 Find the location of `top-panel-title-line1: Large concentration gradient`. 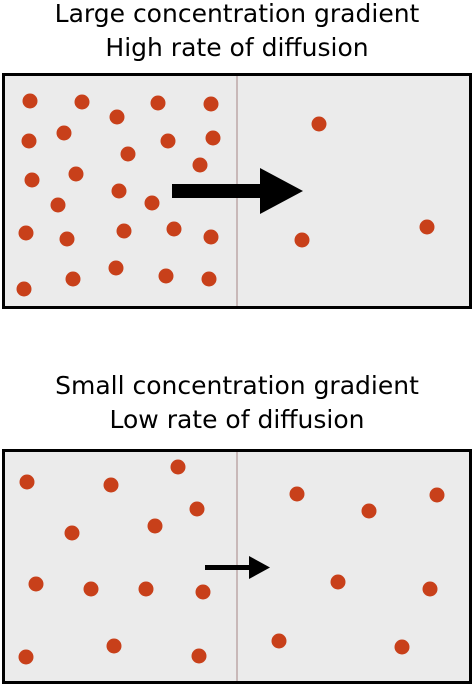

top-panel-title-line1: Large concentration gradient is located at coordinates (237, 14).